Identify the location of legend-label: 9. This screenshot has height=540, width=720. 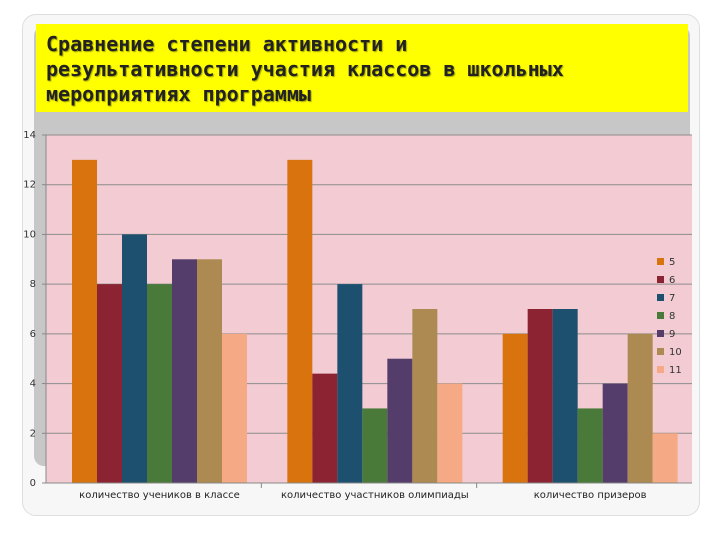
(672, 334).